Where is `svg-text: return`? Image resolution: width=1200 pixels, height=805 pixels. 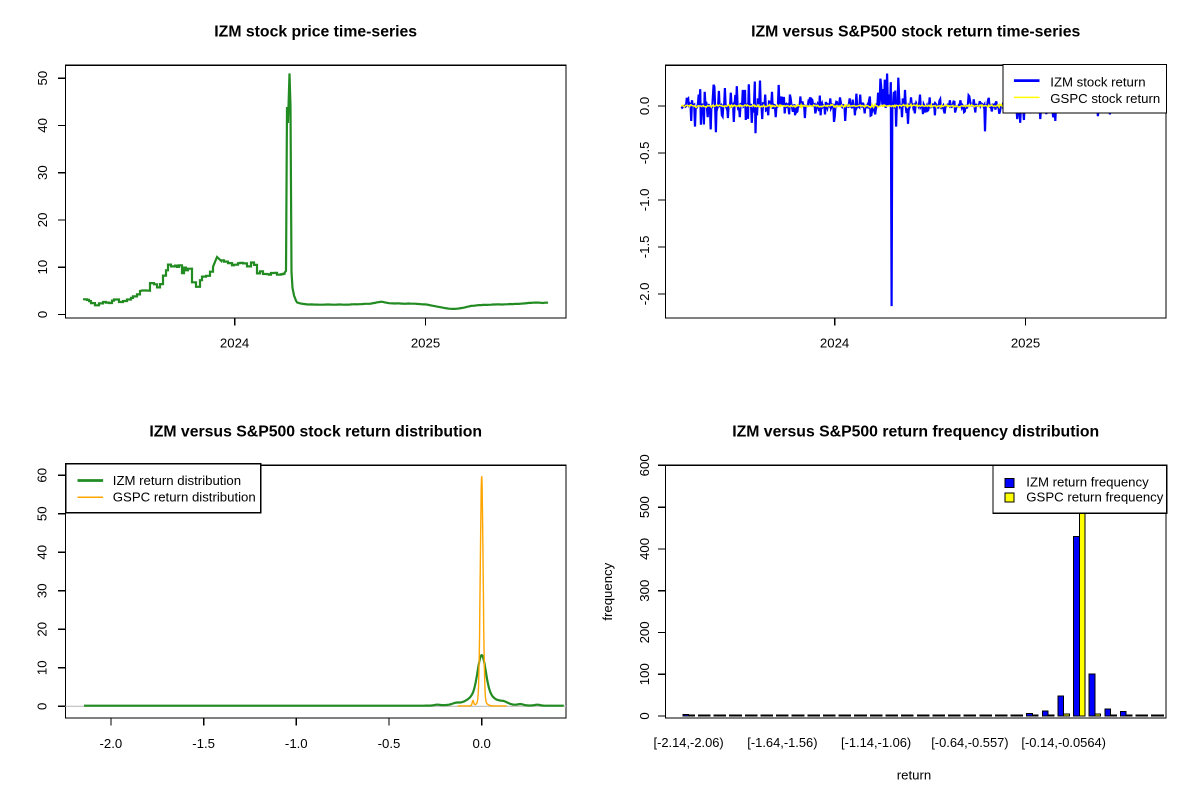 svg-text: return is located at coordinates (914, 775).